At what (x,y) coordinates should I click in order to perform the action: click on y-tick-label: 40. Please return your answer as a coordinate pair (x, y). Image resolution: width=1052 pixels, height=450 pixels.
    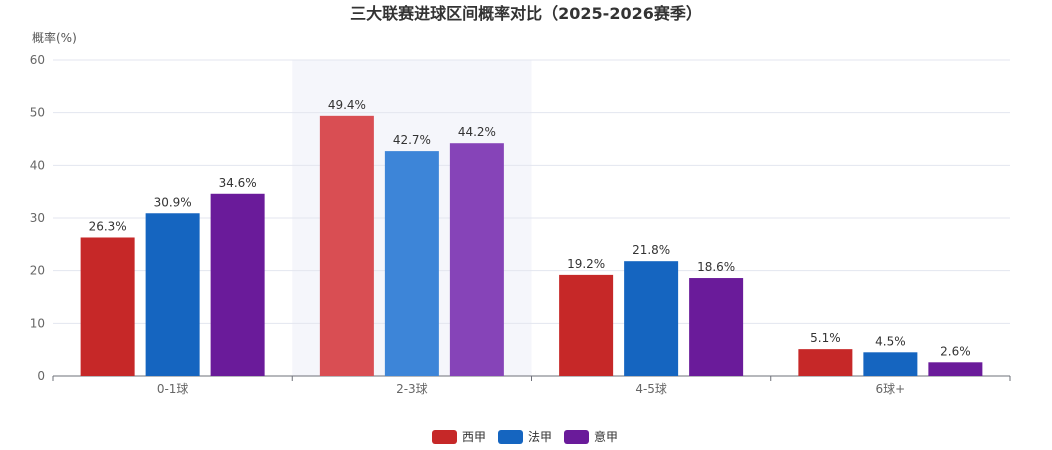
    Looking at the image, I should click on (37, 165).